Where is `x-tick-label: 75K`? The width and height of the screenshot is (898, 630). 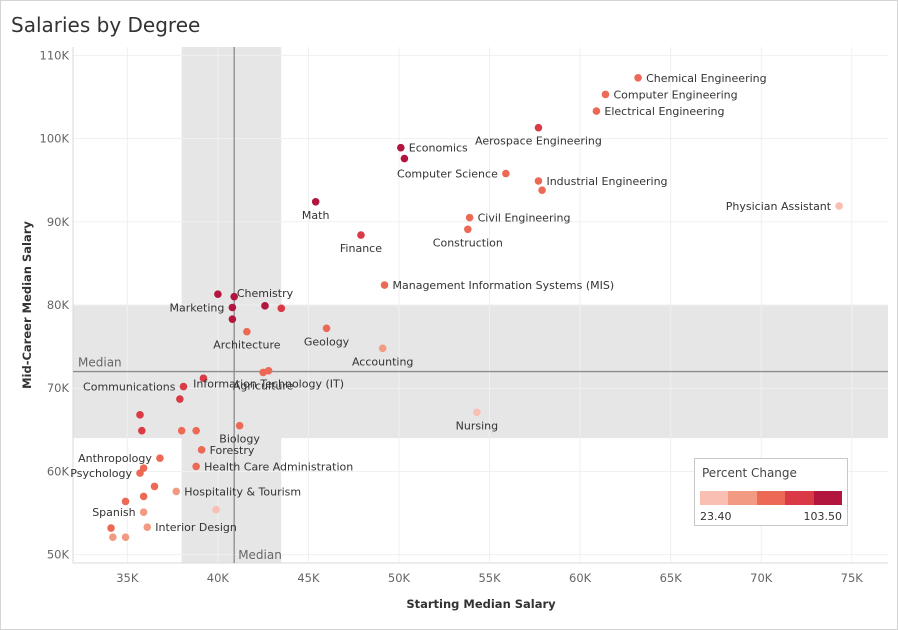
x-tick-label: 75K is located at coordinates (852, 578).